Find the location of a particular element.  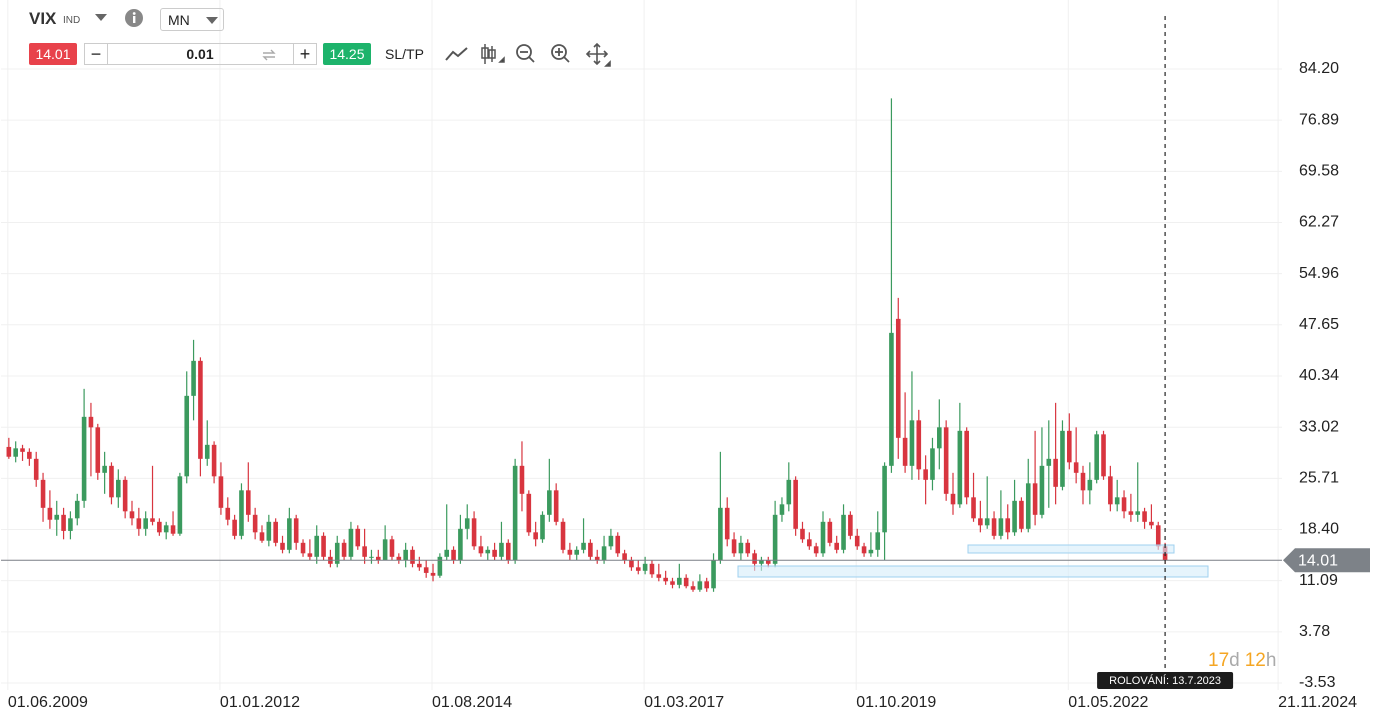

decrease-button: − is located at coordinates (96, 54).